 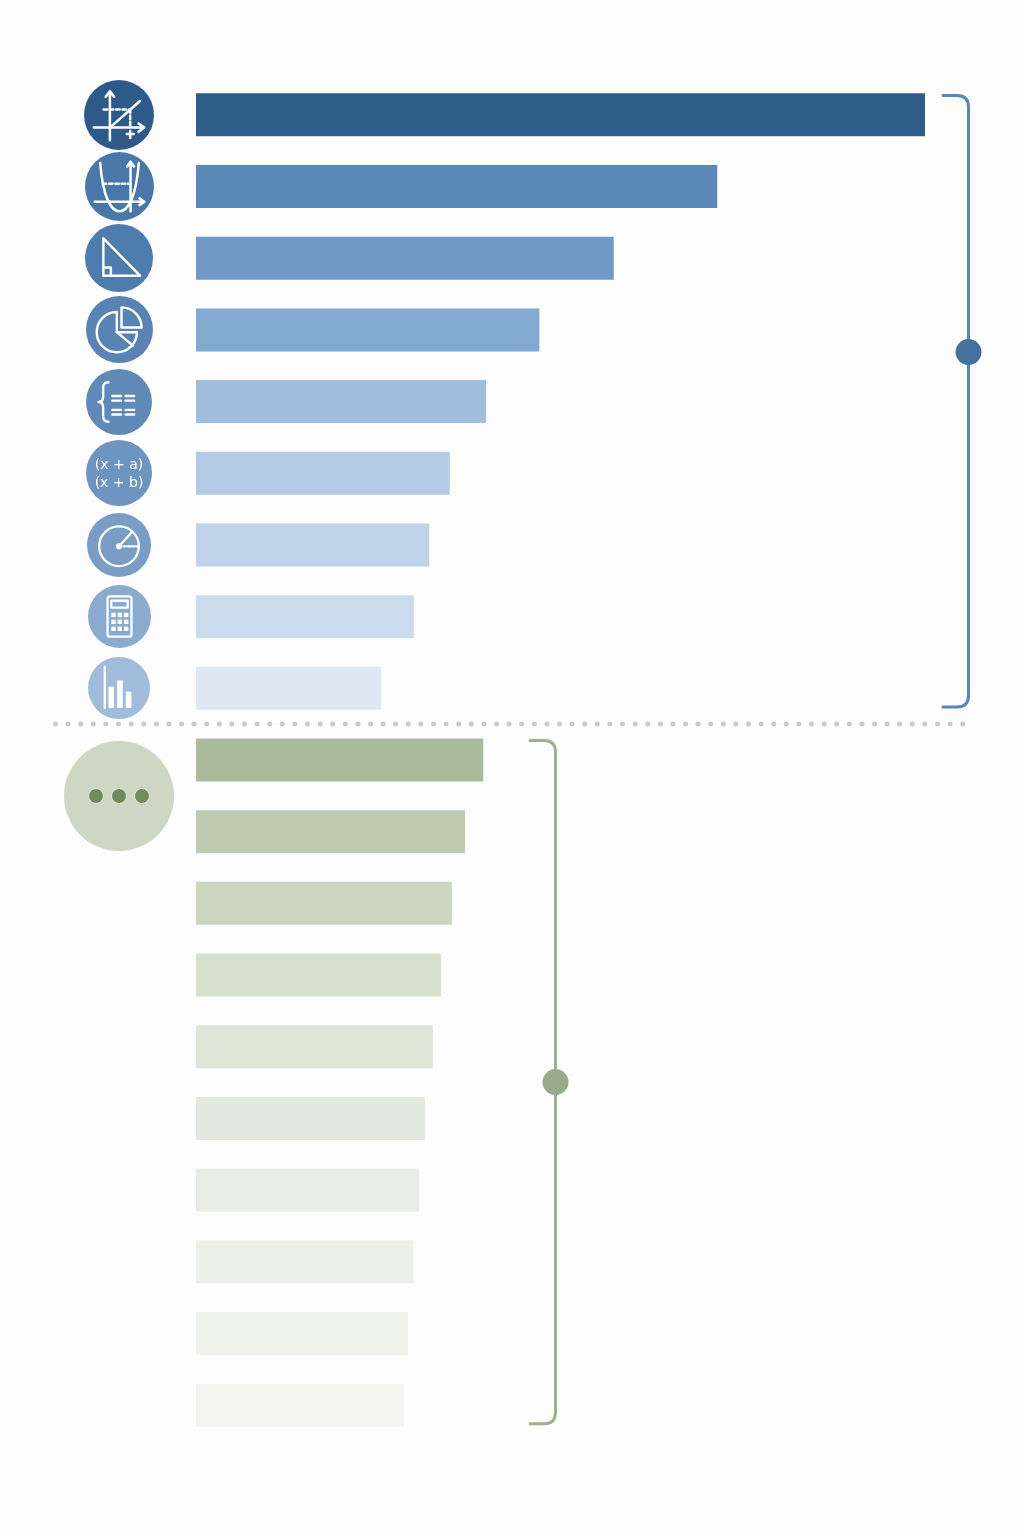 What do you see at coordinates (119, 482) in the screenshot?
I see `text: (x + b)` at bounding box center [119, 482].